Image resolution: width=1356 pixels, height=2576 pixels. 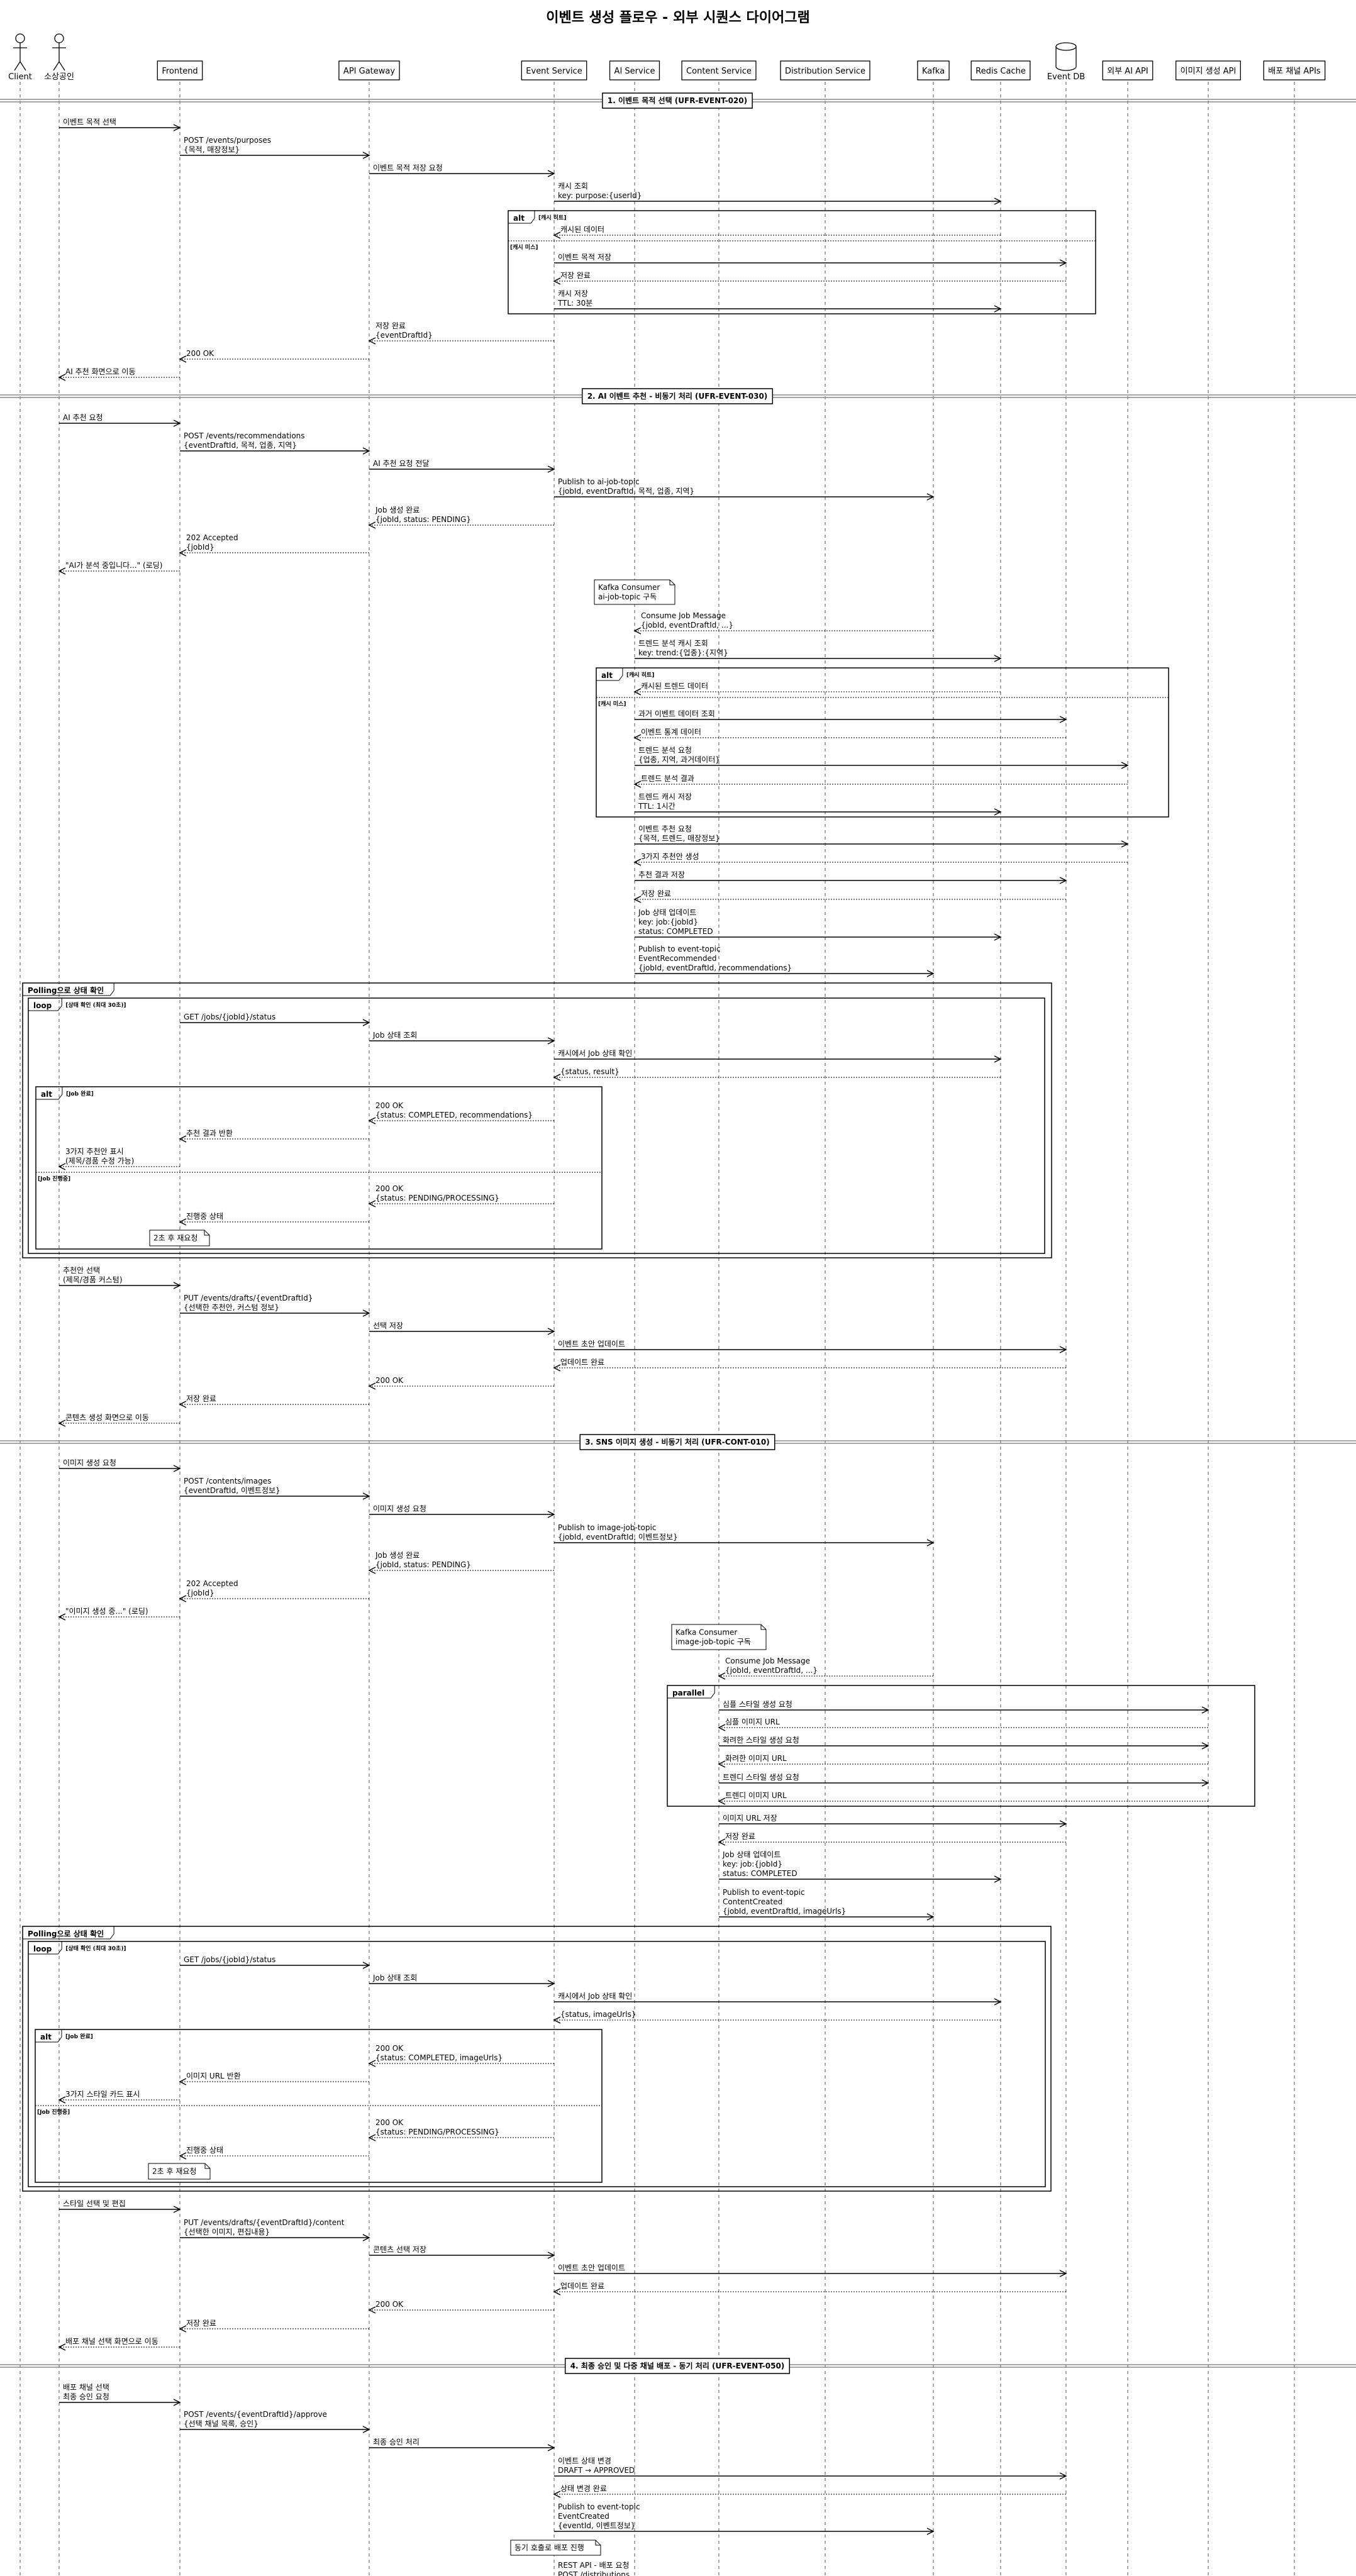 I want to click on diagram-title: 이벤트 생성 플로우 - 외부 시퀀스 다이어그램, so click(x=678, y=18).